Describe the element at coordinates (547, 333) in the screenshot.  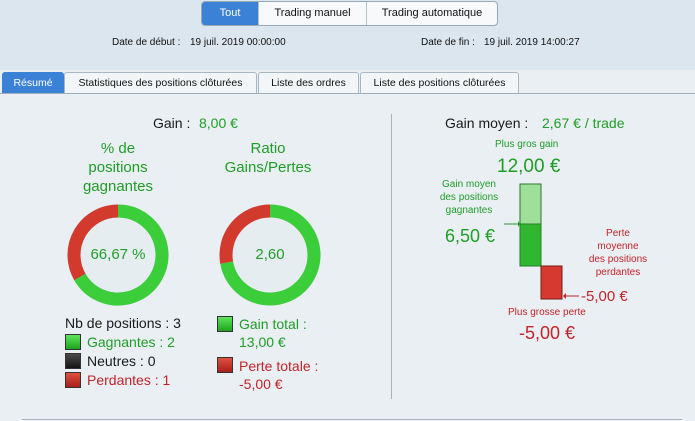
I see `max-loss-value: -5,00 €` at that location.